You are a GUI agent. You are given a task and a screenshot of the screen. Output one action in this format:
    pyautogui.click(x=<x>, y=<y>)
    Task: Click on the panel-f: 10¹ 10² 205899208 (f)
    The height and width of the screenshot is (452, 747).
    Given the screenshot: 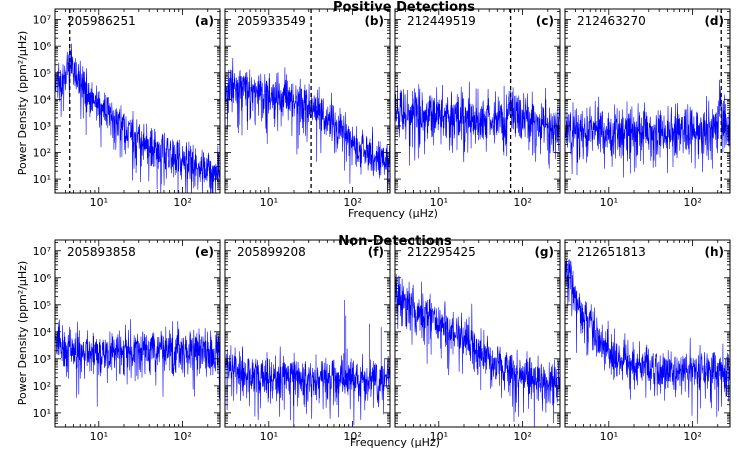 What is the action you would take?
    pyautogui.click(x=307, y=341)
    